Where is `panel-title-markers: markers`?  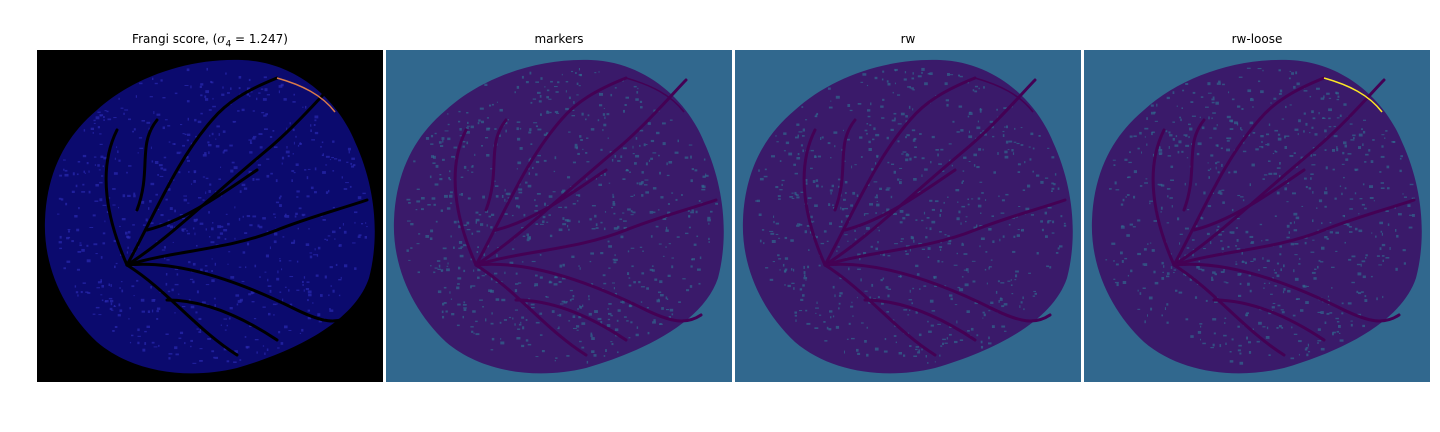
panel-title-markers: markers is located at coordinates (559, 39).